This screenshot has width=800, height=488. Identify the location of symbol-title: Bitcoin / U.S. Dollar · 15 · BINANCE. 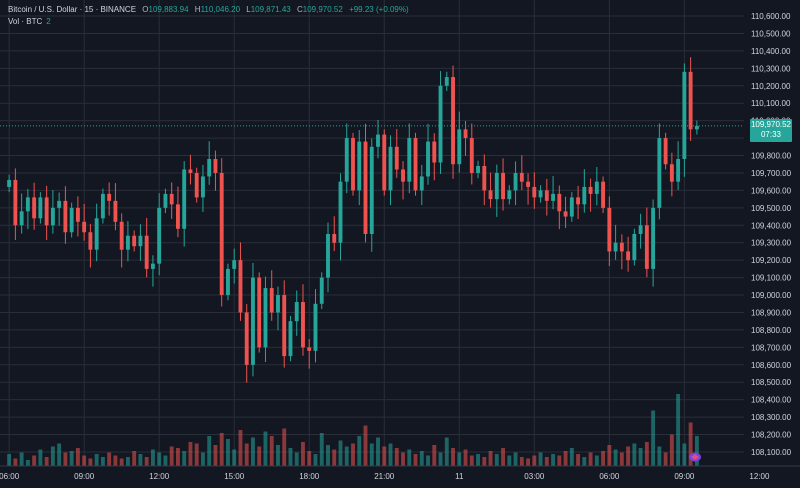
(72, 9).